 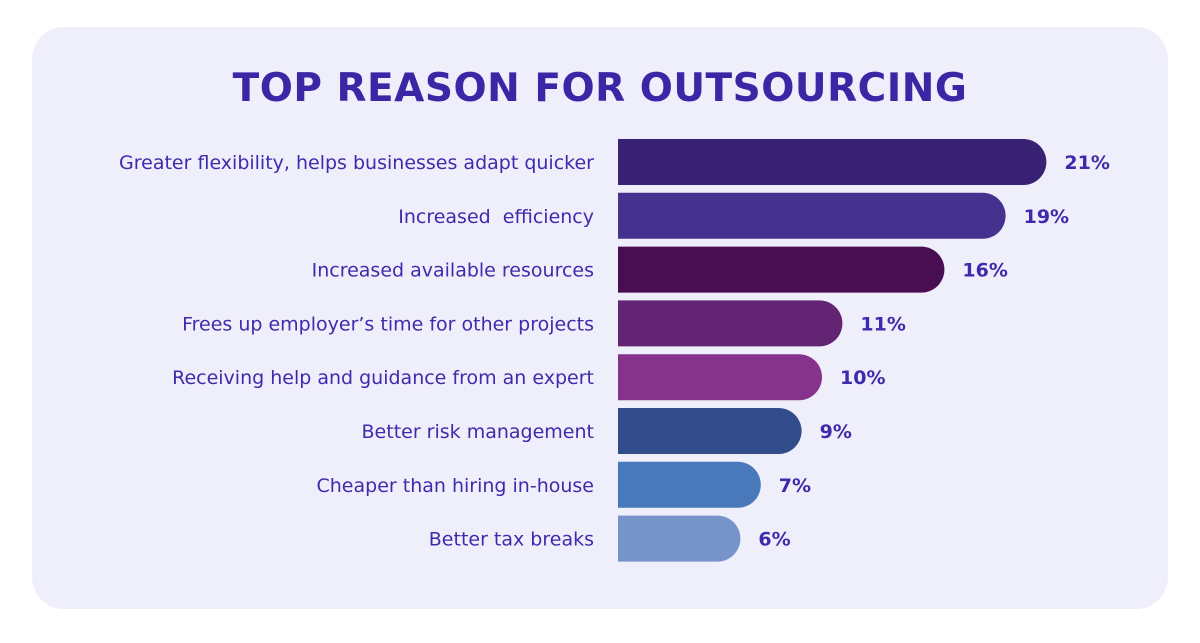 What do you see at coordinates (882, 324) in the screenshot?
I see `value-label: 11%` at bounding box center [882, 324].